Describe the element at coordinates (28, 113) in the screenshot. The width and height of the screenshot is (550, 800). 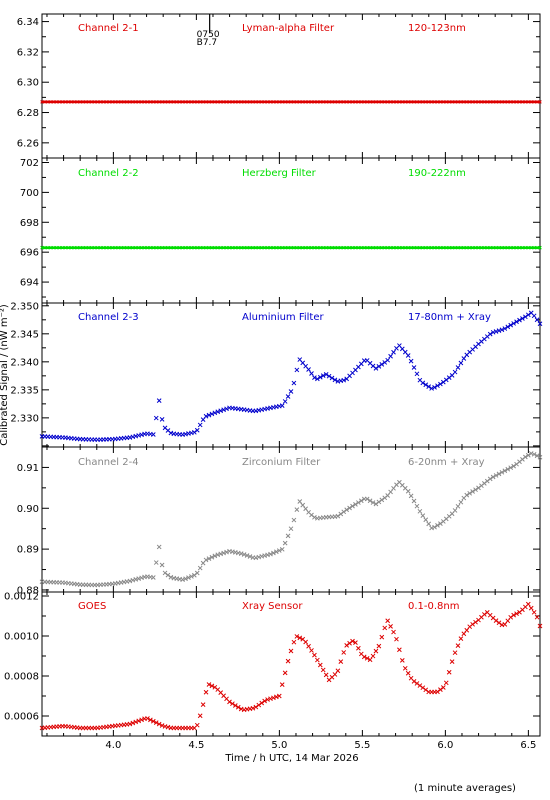
I see `y-tick-label: 6.28` at that location.